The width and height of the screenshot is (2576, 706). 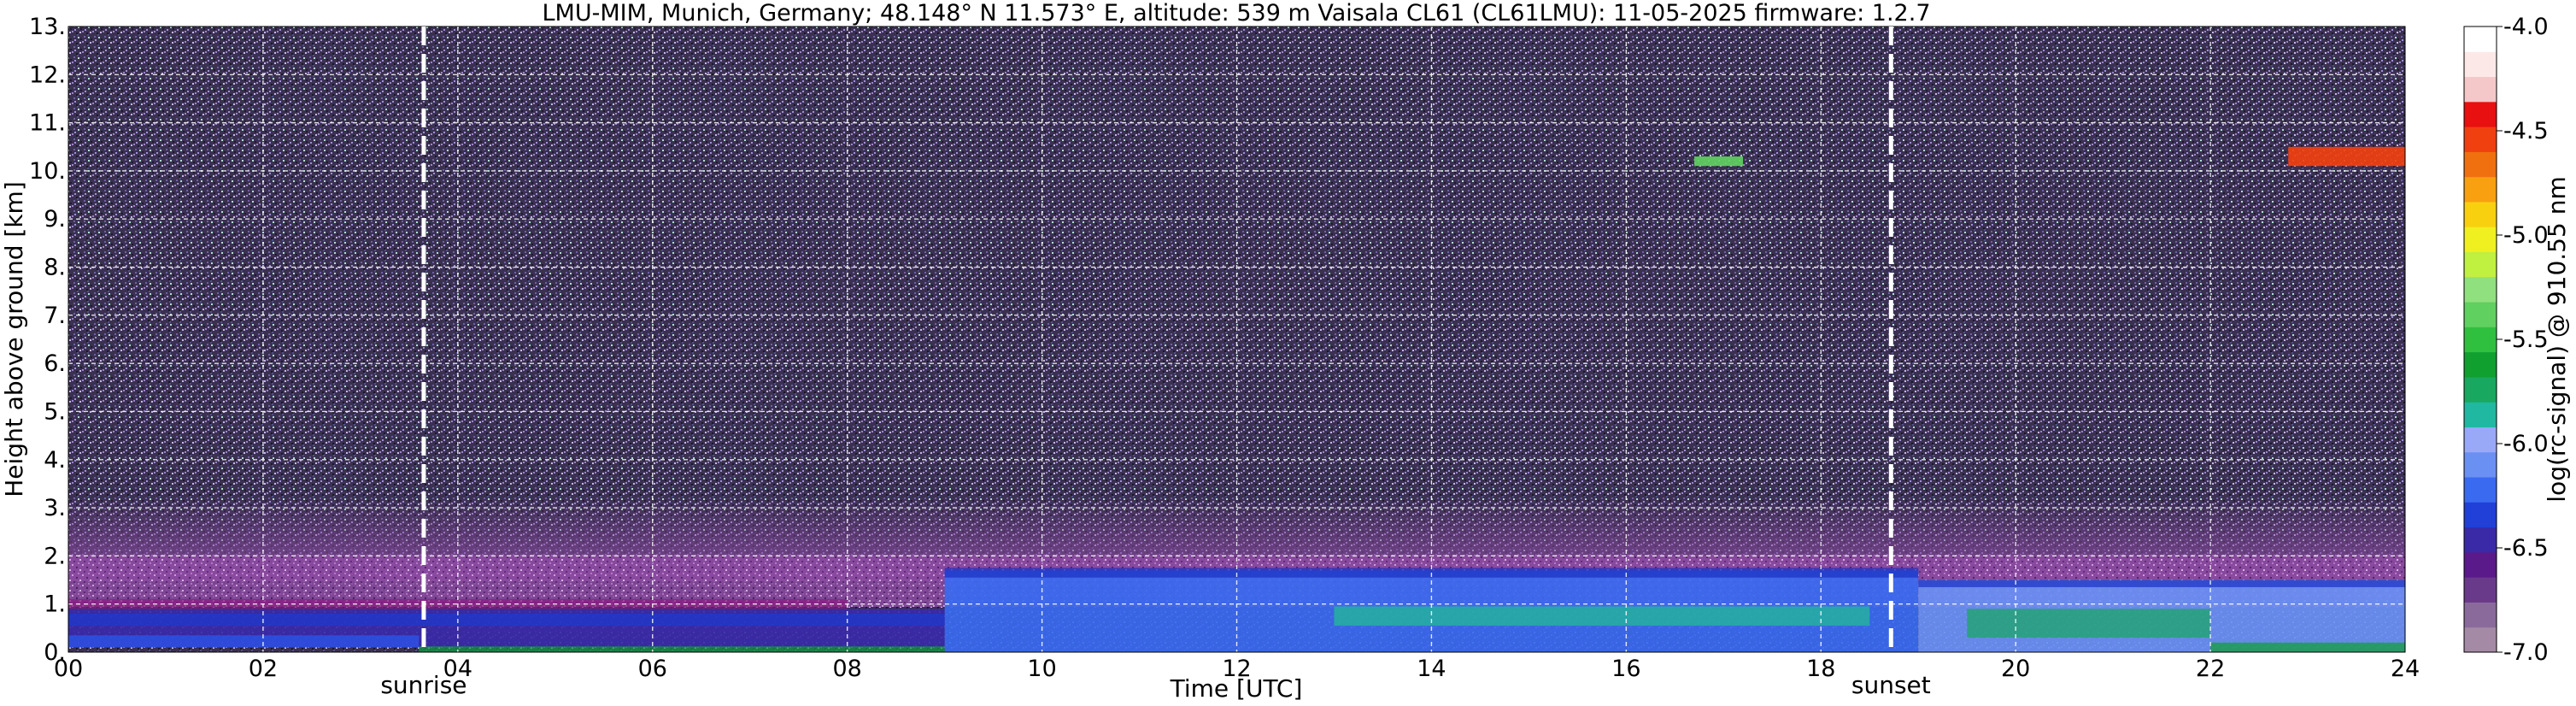 What do you see at coordinates (2557, 339) in the screenshot?
I see `colorbar-label: log(rc-signal) @ 910.55 nm` at bounding box center [2557, 339].